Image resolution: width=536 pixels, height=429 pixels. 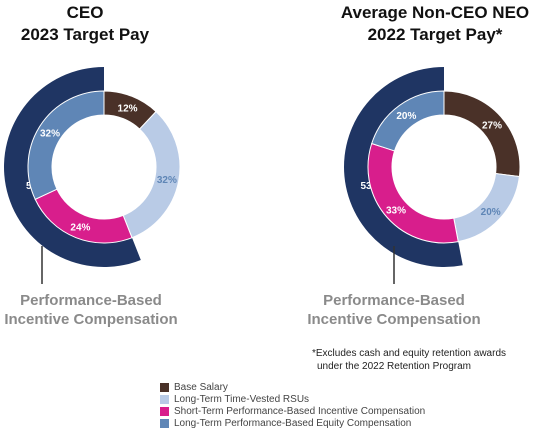 I want to click on neo-slice-label-time-vested-rsus: 20%, so click(x=491, y=212).